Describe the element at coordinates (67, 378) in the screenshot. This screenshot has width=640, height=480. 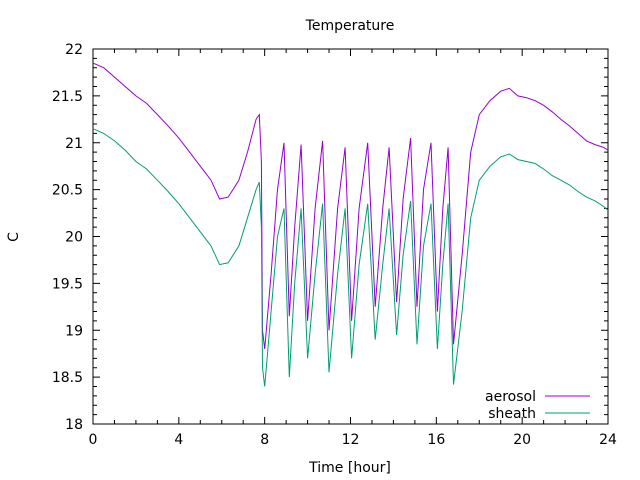
I see `y-tick-label: 18.5` at that location.